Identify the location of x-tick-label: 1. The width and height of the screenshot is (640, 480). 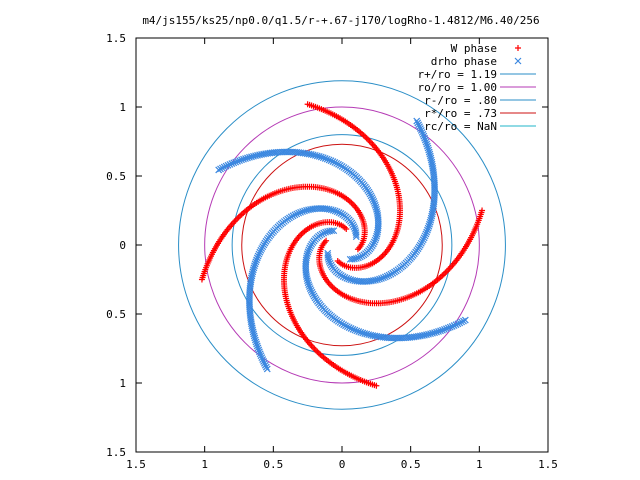
(204, 464).